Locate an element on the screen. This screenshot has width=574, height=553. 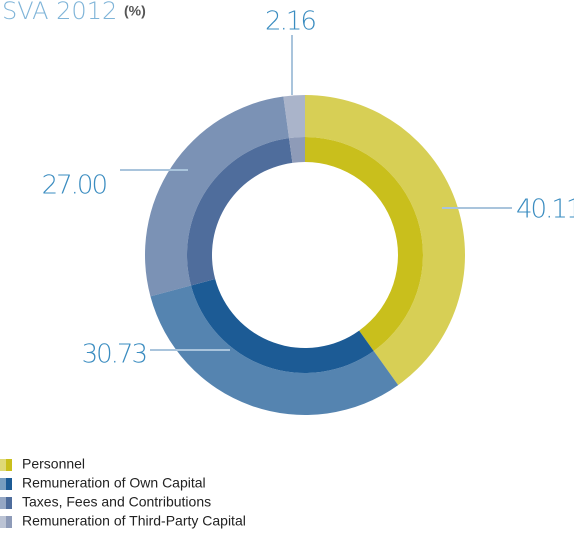
legend-label: Remuneration of Own Capital is located at coordinates (114, 483).